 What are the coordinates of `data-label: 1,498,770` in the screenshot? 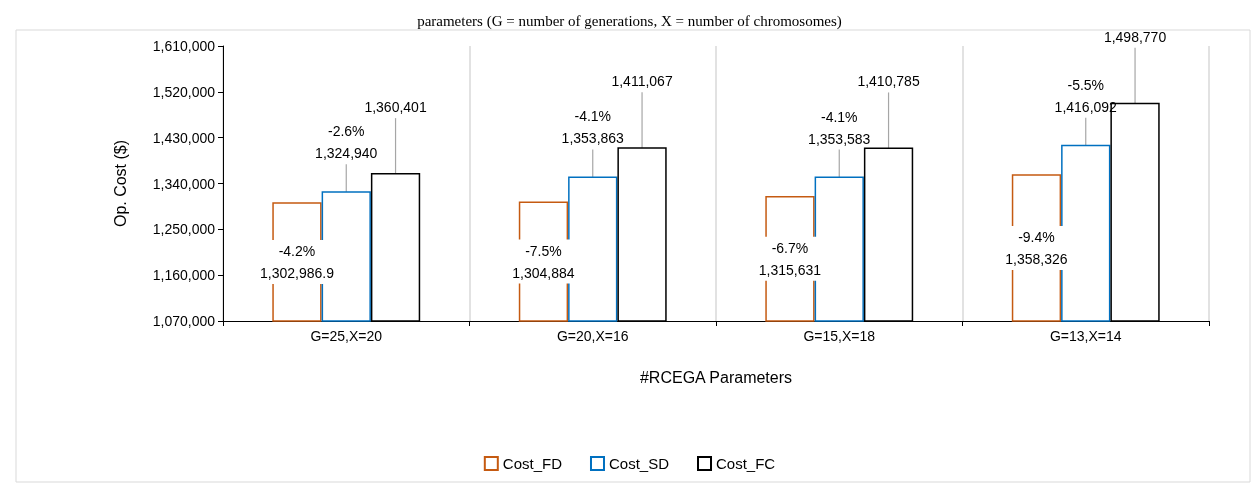 It's located at (1135, 36).